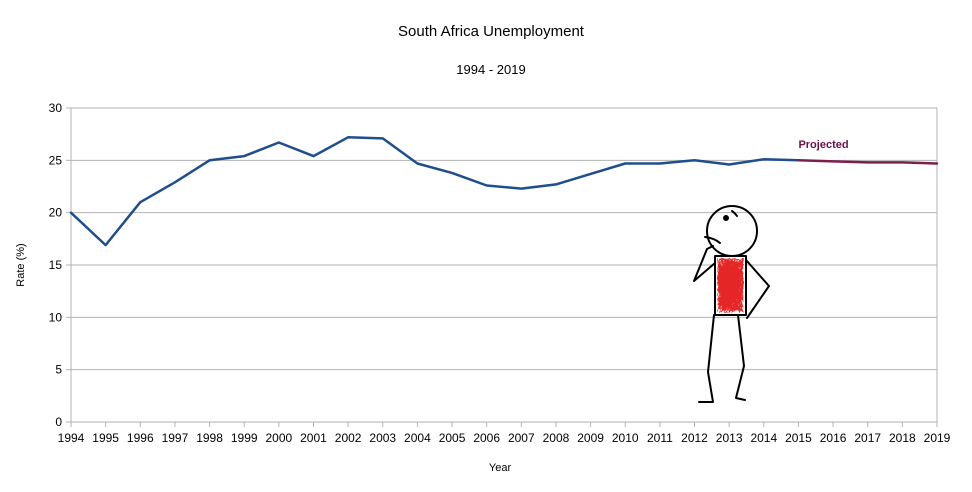  Describe the element at coordinates (500, 468) in the screenshot. I see `x-axis-label: Year` at that location.